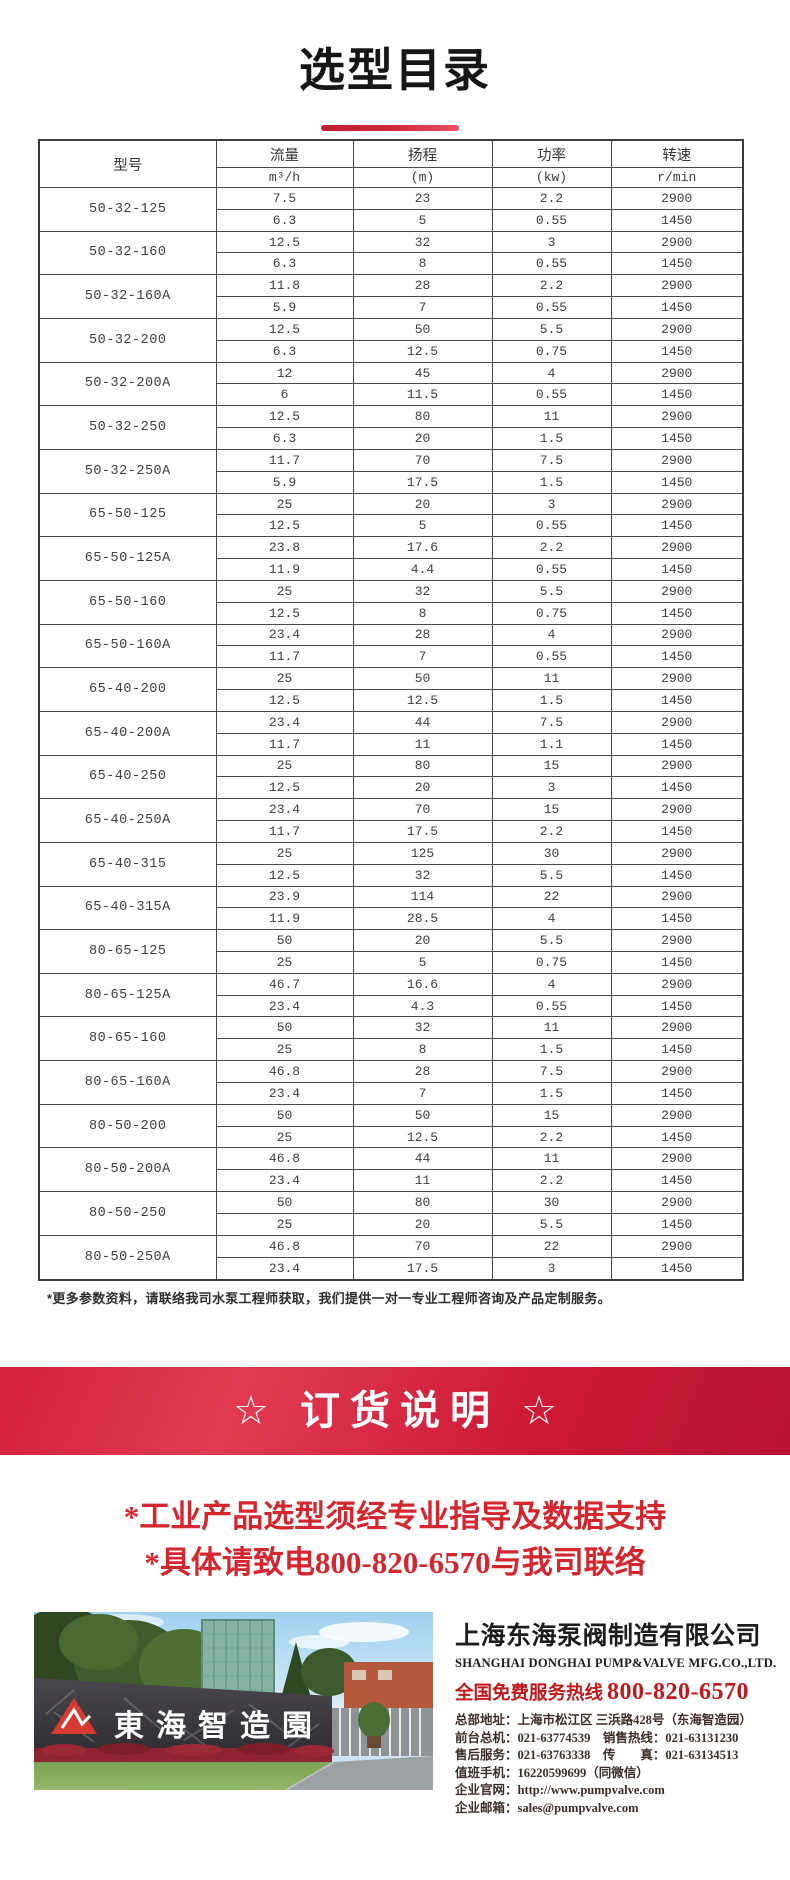  What do you see at coordinates (551, 766) in the screenshot?
I see `value-cell: 15` at bounding box center [551, 766].